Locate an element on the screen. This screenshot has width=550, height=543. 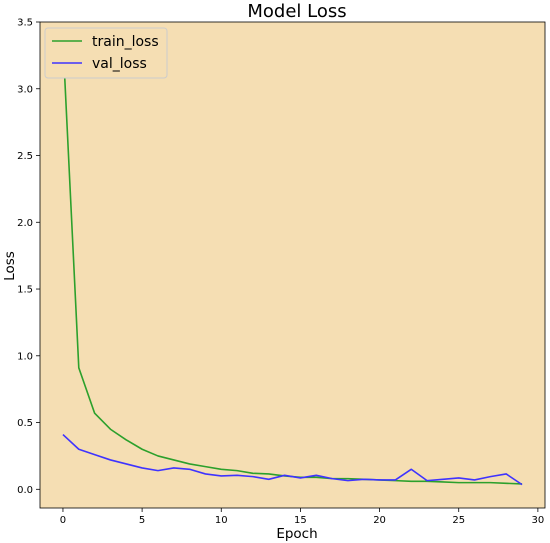
x-axis-label: Epoch is located at coordinates (296, 534).